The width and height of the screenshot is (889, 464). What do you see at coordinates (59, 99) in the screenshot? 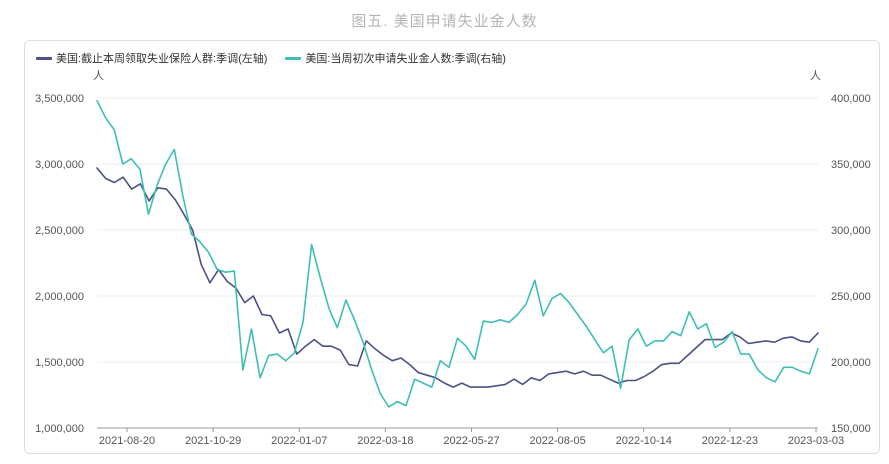
I see `left-tick-label: 3,500,000` at bounding box center [59, 99].